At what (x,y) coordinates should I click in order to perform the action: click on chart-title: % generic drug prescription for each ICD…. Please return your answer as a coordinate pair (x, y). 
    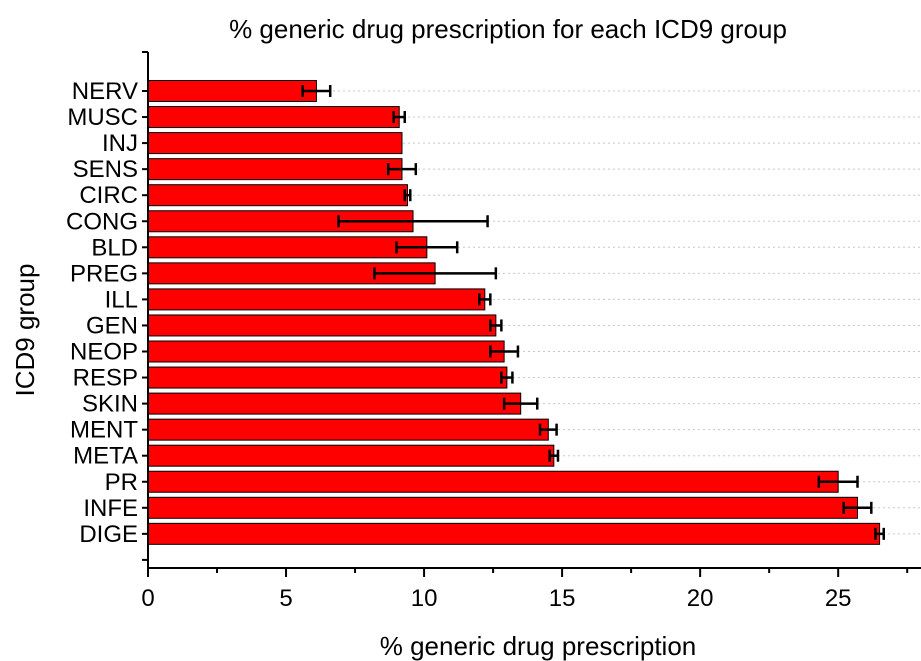
    Looking at the image, I should click on (508, 29).